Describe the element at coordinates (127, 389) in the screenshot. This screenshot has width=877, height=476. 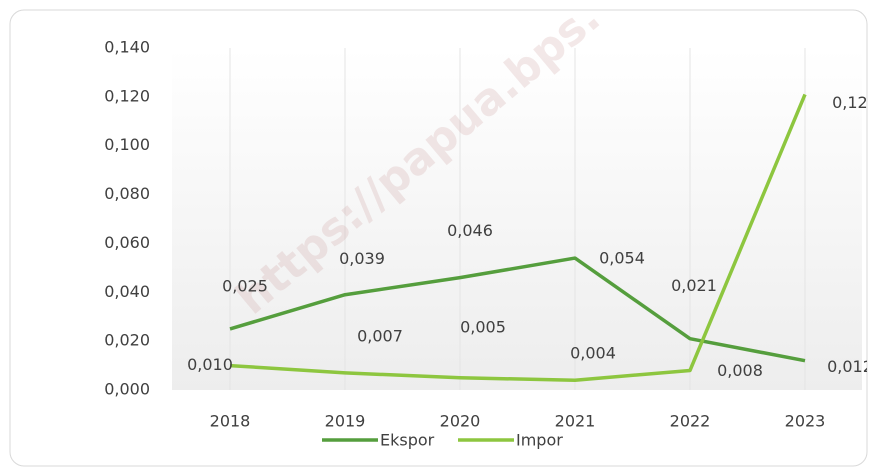
I see `y-tick-label: 0,000` at that location.